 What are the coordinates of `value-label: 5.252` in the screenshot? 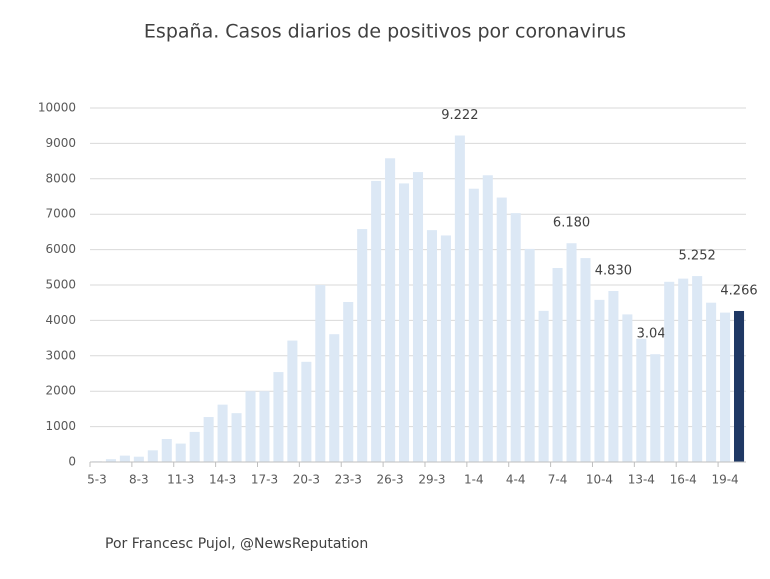 It's located at (697, 256).